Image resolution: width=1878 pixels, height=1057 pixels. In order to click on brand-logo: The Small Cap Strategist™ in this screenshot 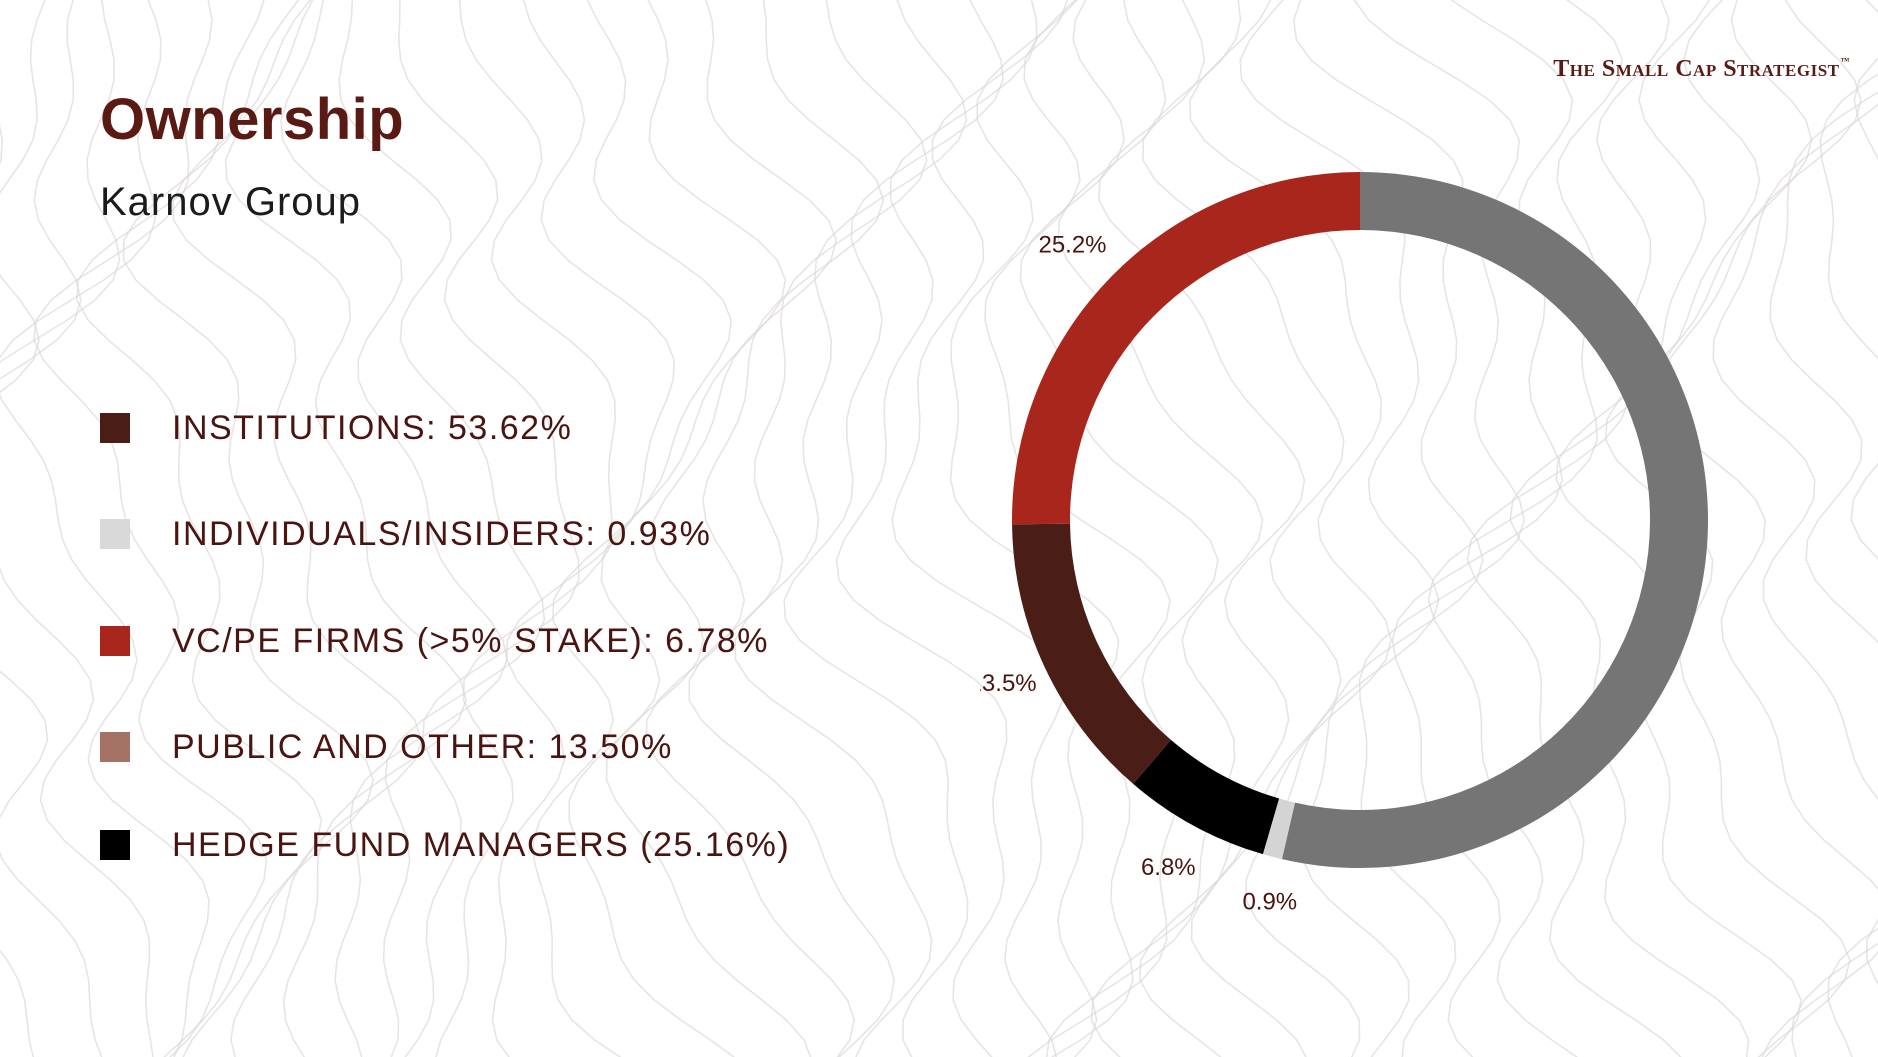, I will do `click(1701, 69)`.